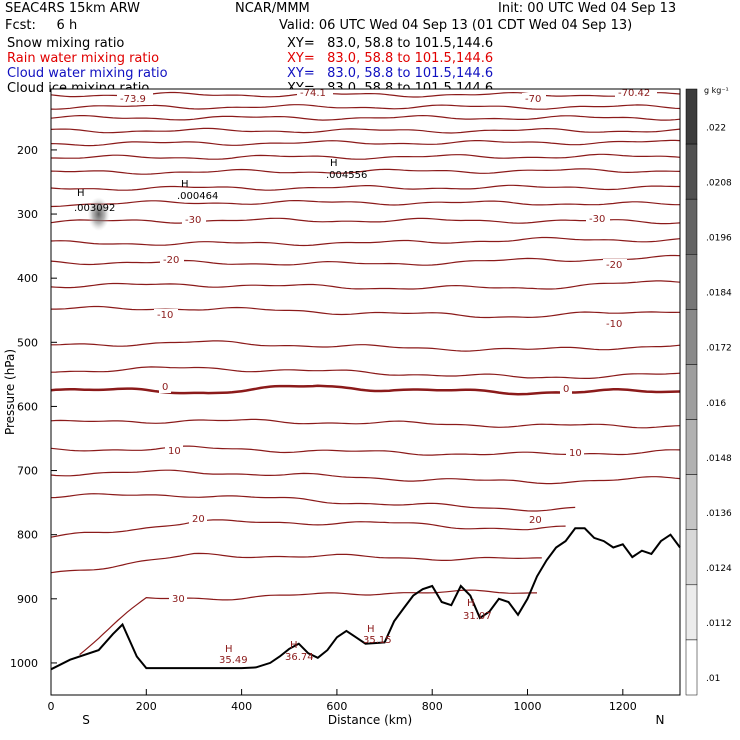  Describe the element at coordinates (133, 99) in the screenshot. I see `contour-label: -73.9` at that location.